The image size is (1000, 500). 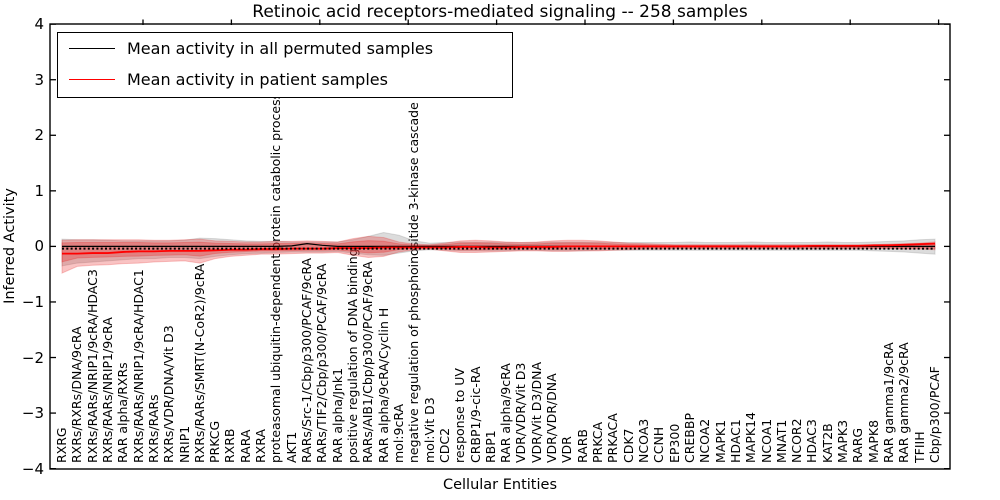 I want to click on legend-entry-patient: Mean activity in patient samples, so click(x=285, y=79).